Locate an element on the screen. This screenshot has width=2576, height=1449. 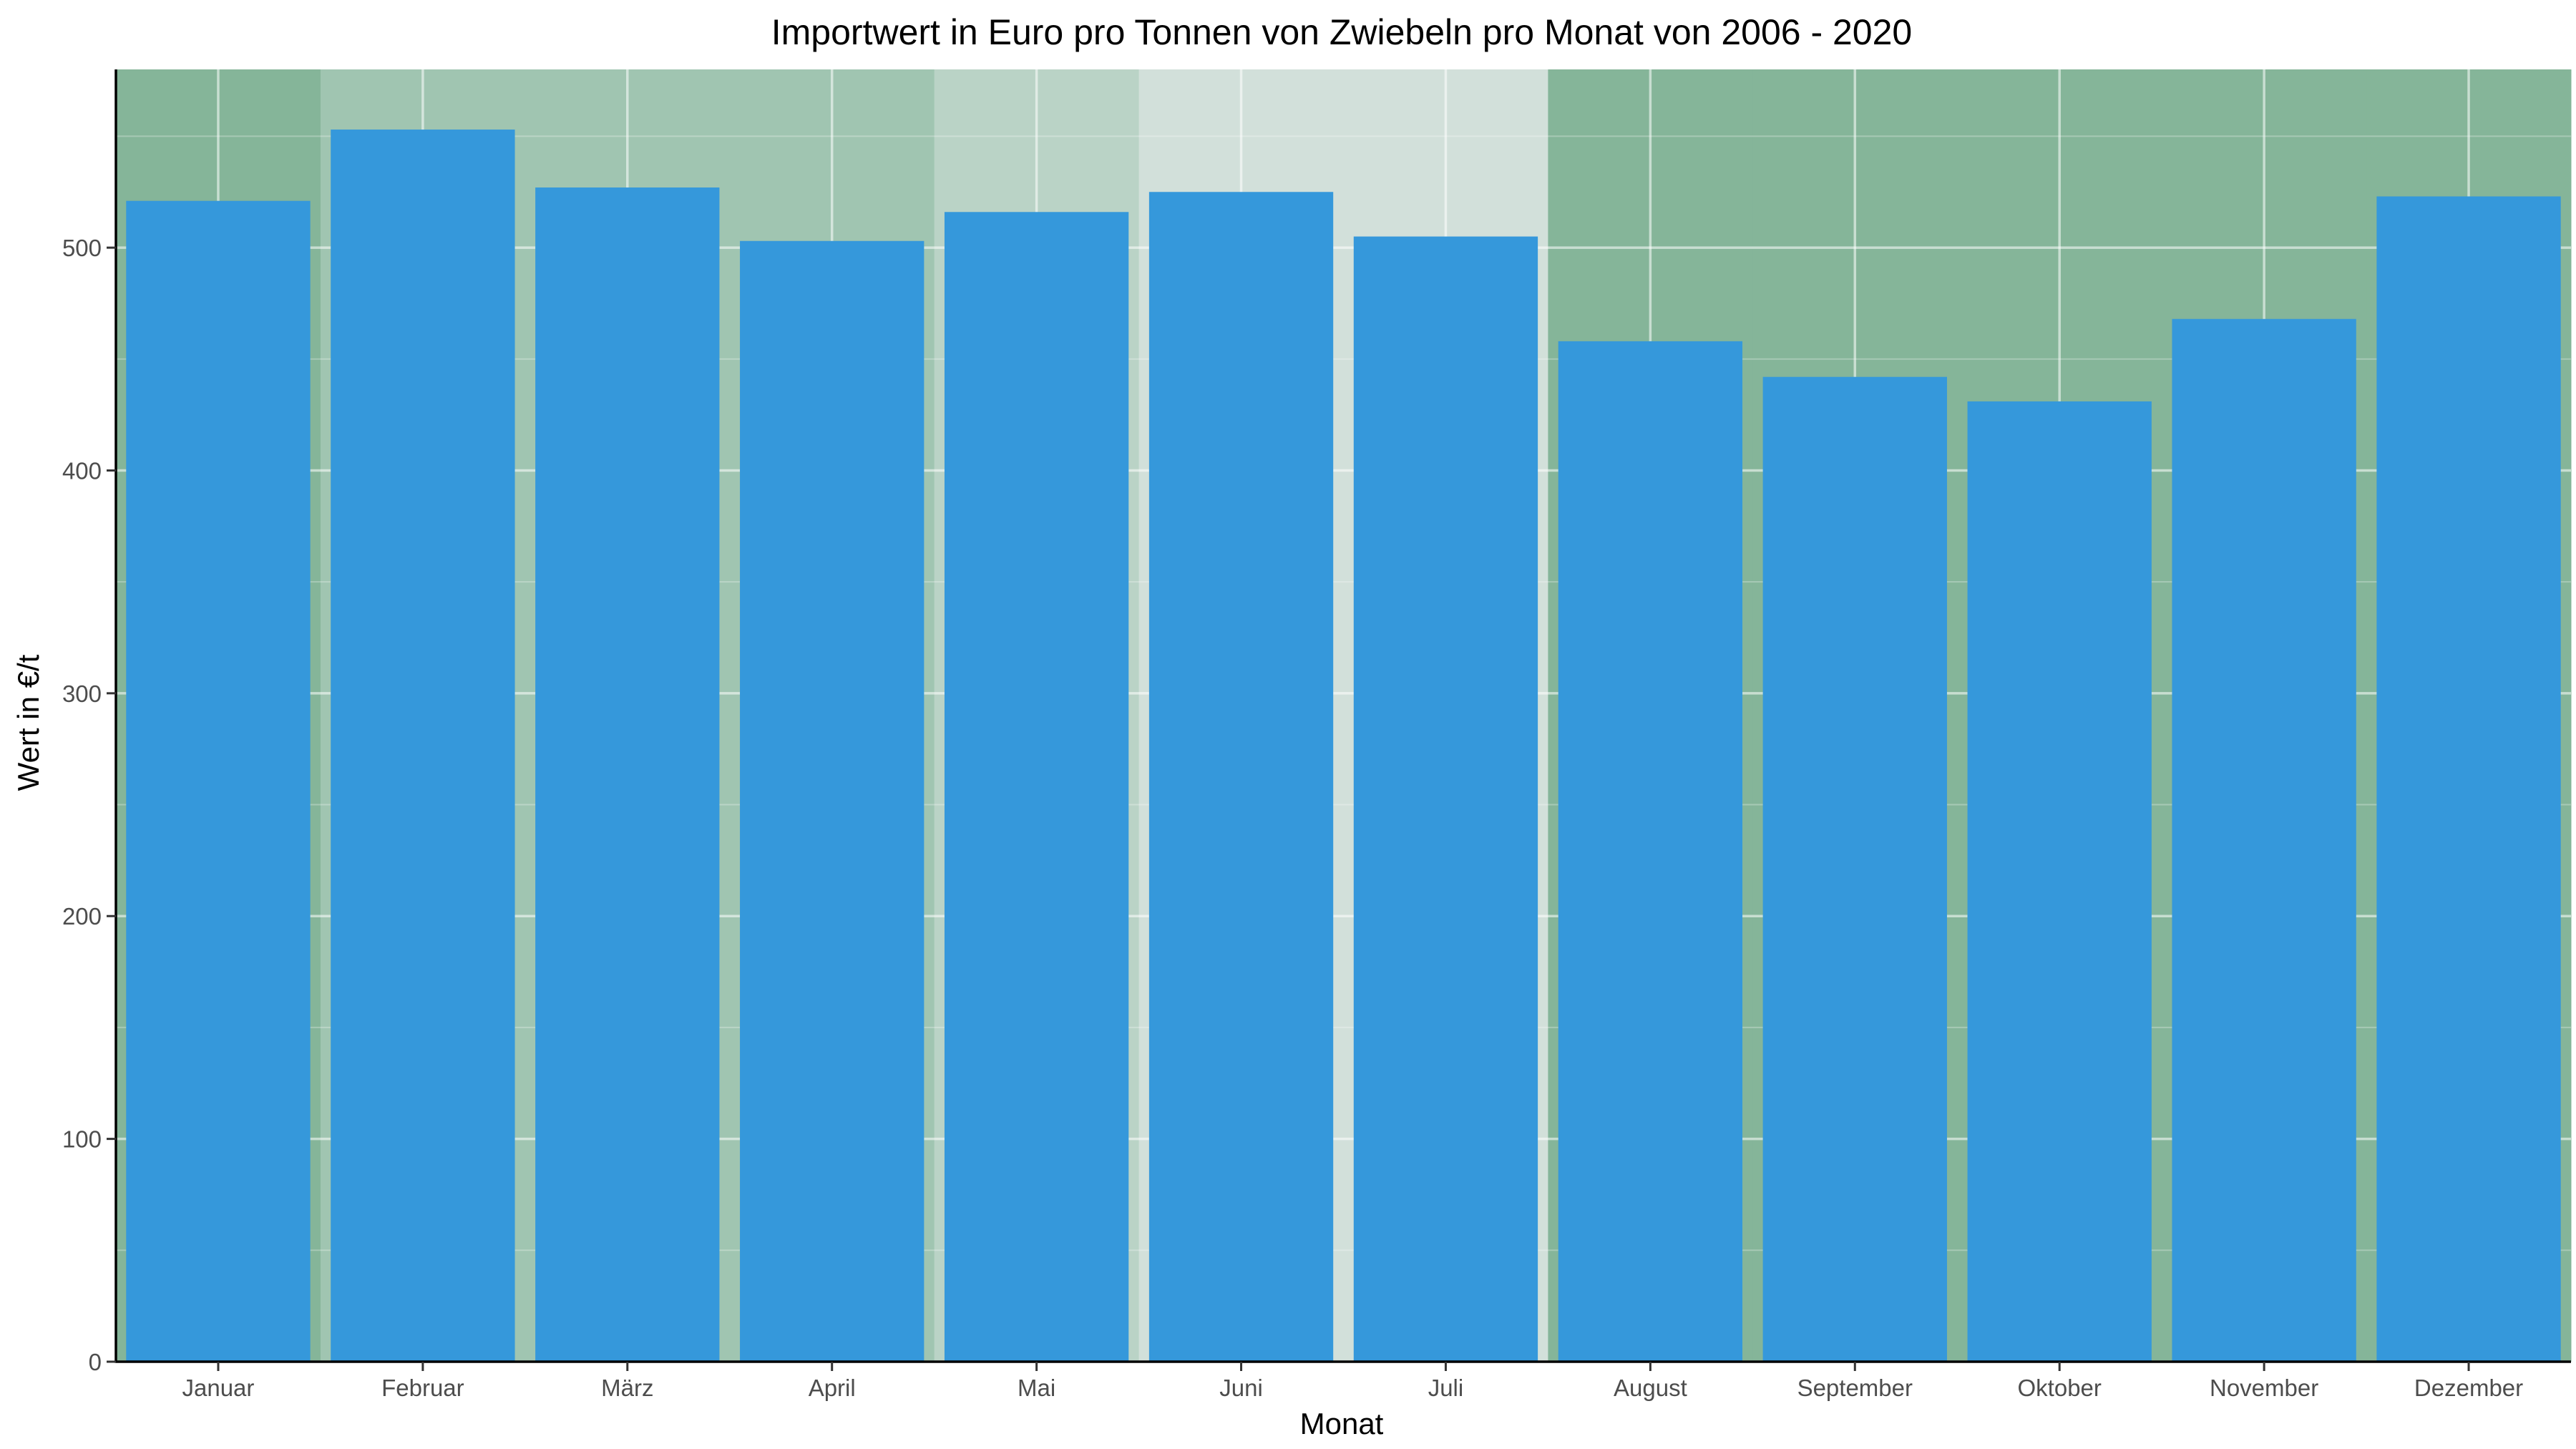
bar-august is located at coordinates (1650, 851).